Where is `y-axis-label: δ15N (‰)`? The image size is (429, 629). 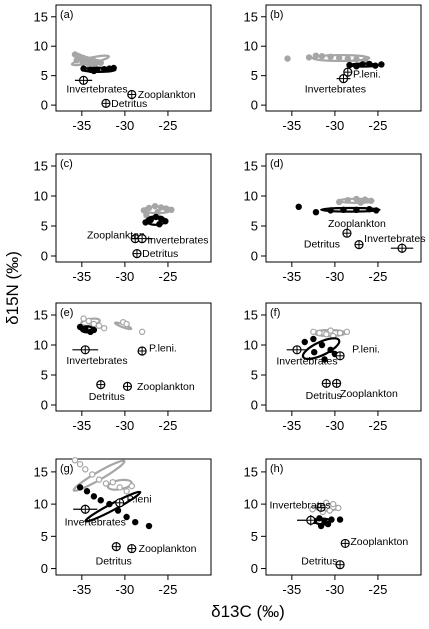
y-axis-label: δ15N (‰) is located at coordinates (12, 288).